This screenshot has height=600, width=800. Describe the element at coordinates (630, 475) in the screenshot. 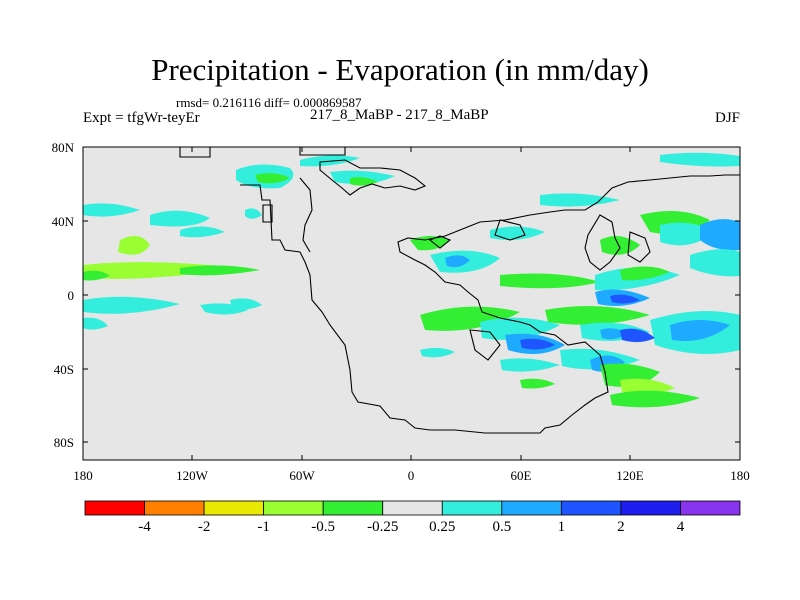

I see `lon-label-120e: 120E` at that location.